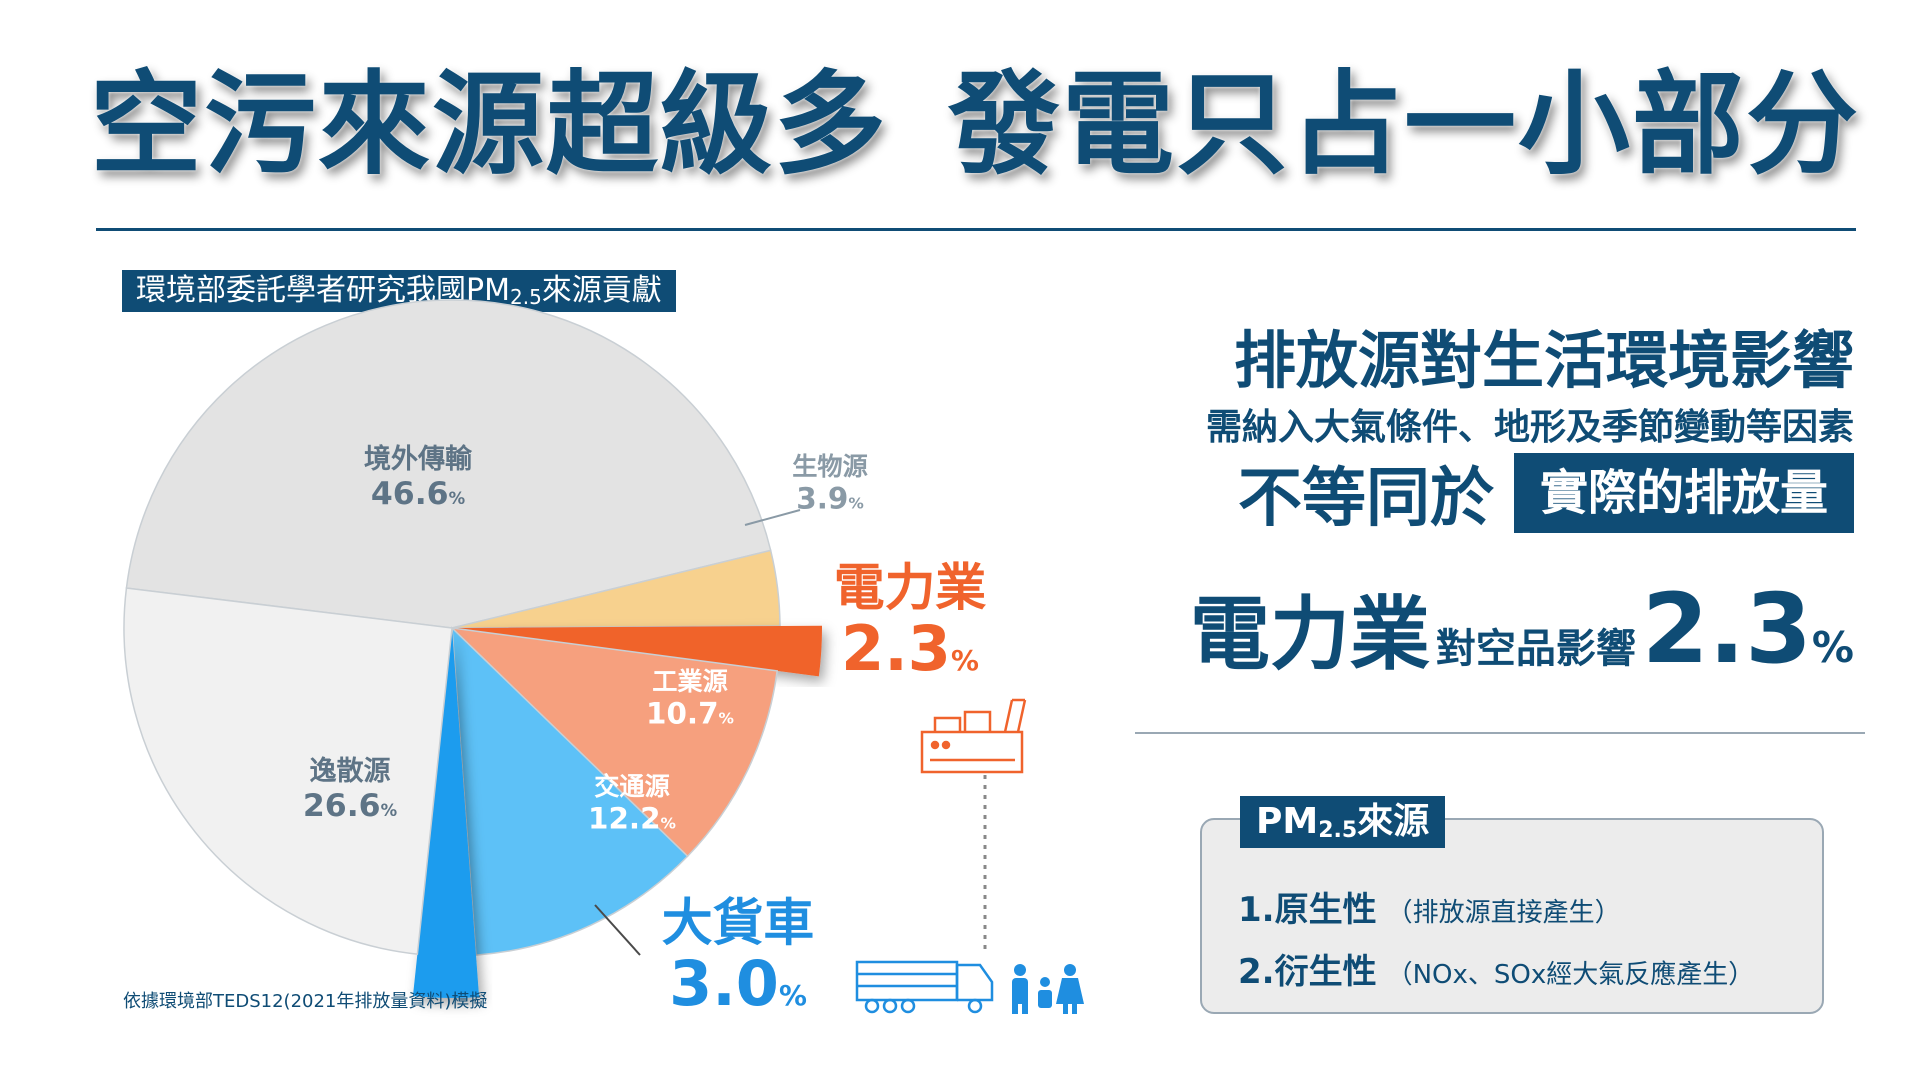 The width and height of the screenshot is (1920, 1080). I want to click on slice-label: 境外傳輸, so click(418, 459).